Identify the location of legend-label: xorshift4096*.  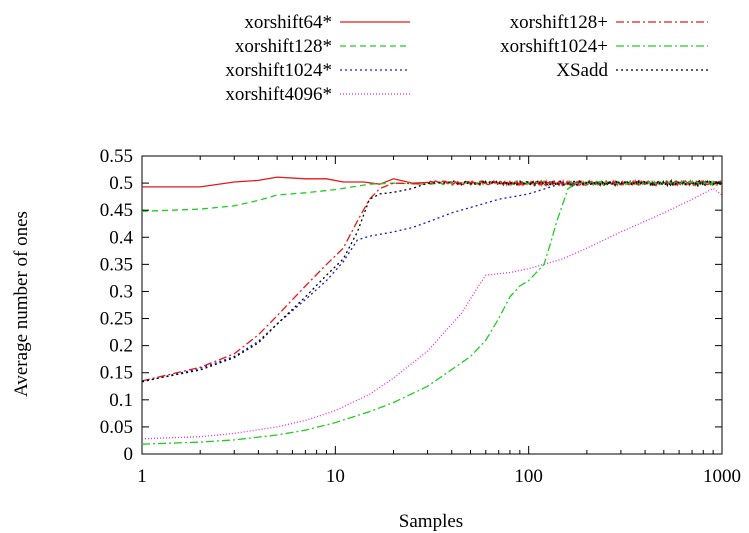
(278, 94).